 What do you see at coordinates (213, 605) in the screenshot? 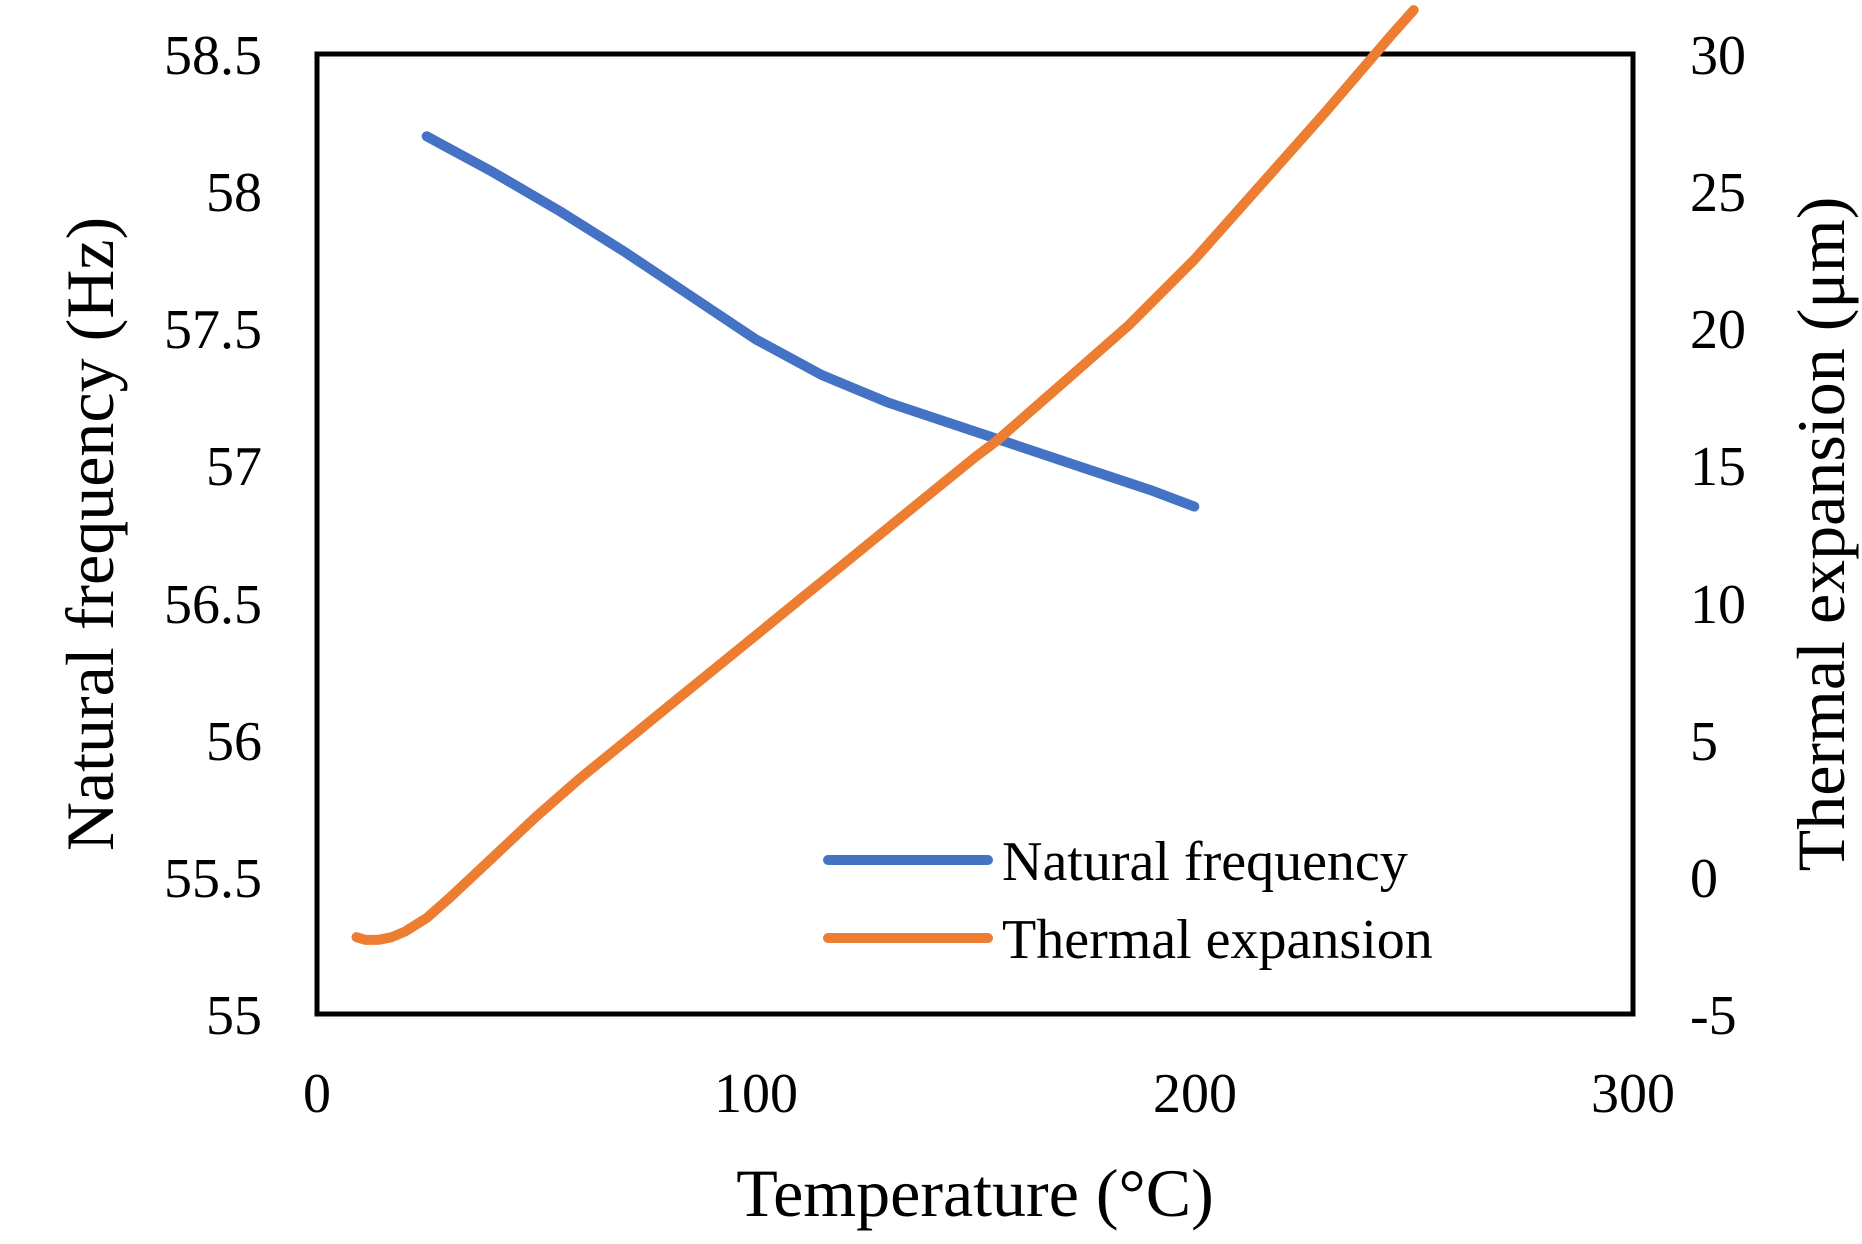
I see `y-left-tick-56-5: 56.5` at bounding box center [213, 605].